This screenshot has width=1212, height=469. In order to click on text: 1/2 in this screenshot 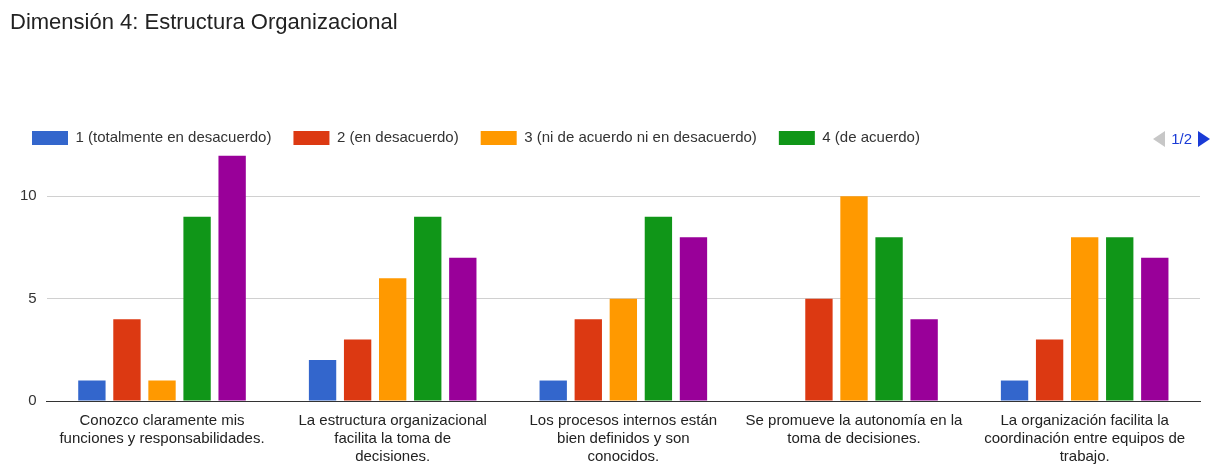, I will do `click(1181, 138)`.